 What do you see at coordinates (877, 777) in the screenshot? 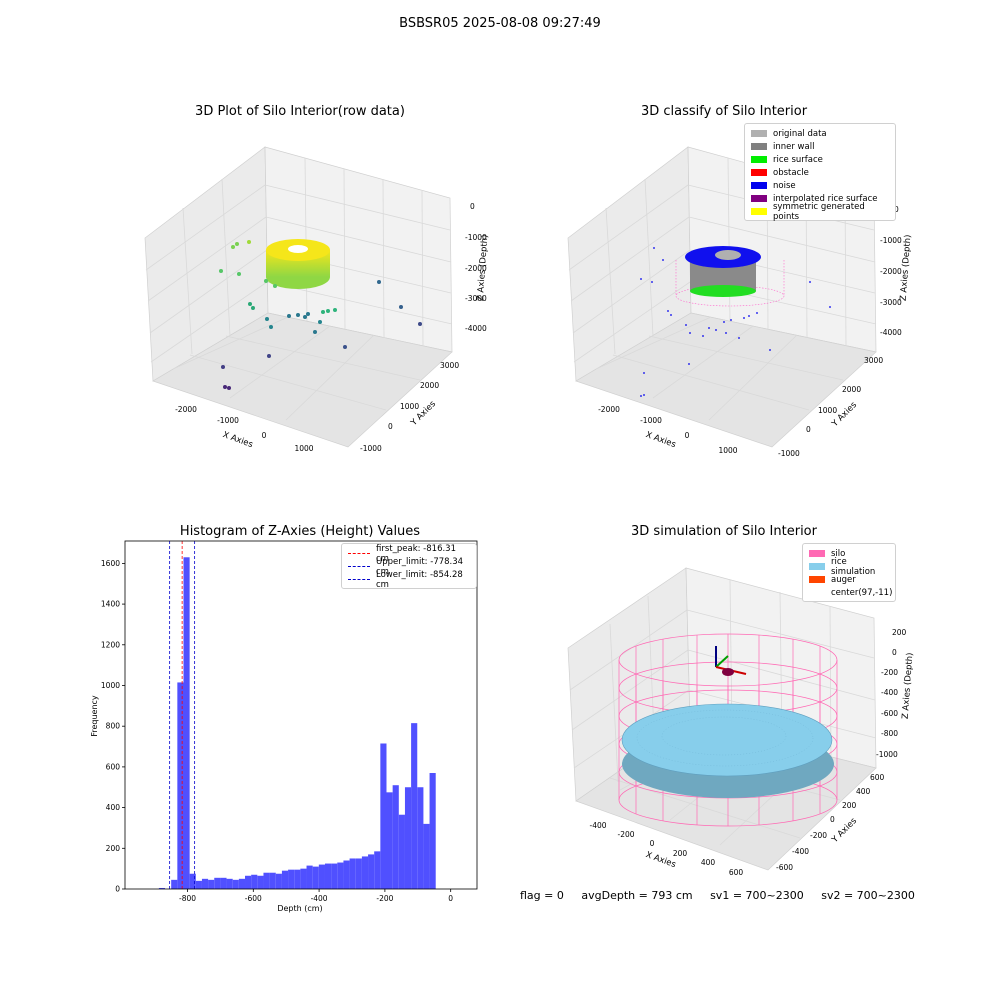
I see `simulation-y-tick: 600` at bounding box center [877, 777].